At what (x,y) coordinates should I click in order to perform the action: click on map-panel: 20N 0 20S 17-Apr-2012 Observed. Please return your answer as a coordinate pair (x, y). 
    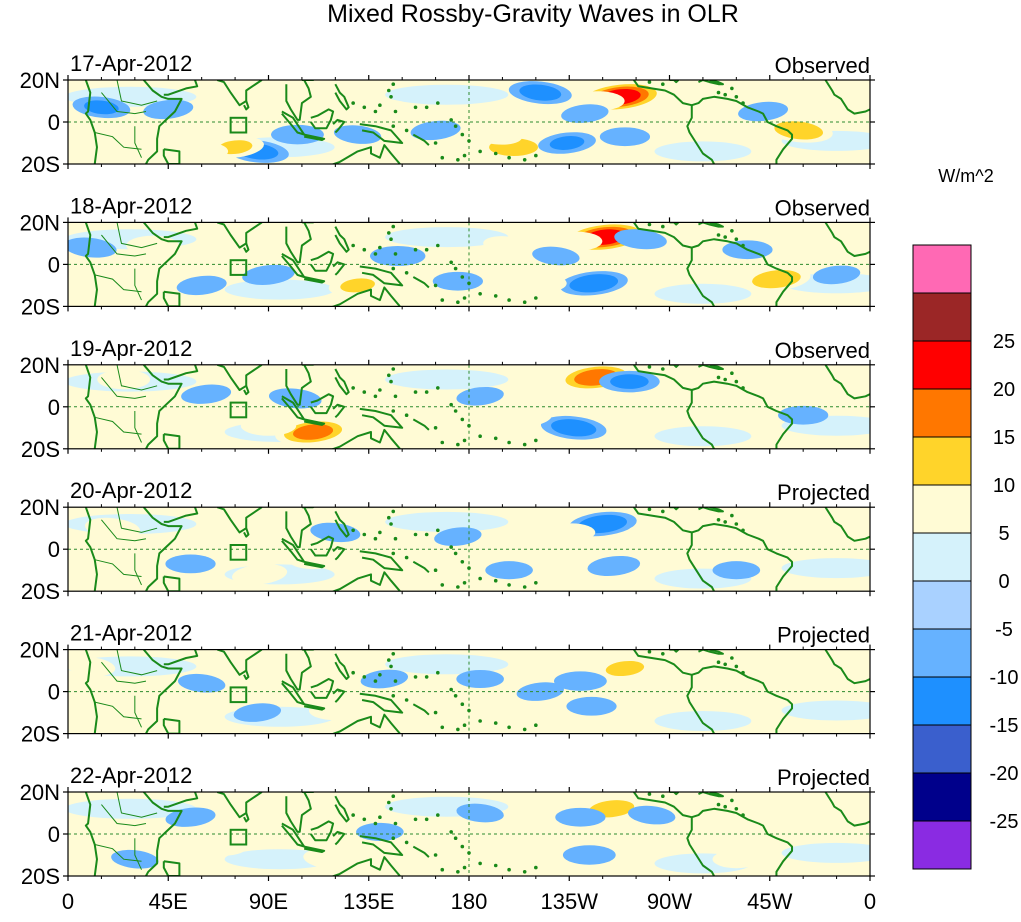
    Looking at the image, I should click on (447, 114).